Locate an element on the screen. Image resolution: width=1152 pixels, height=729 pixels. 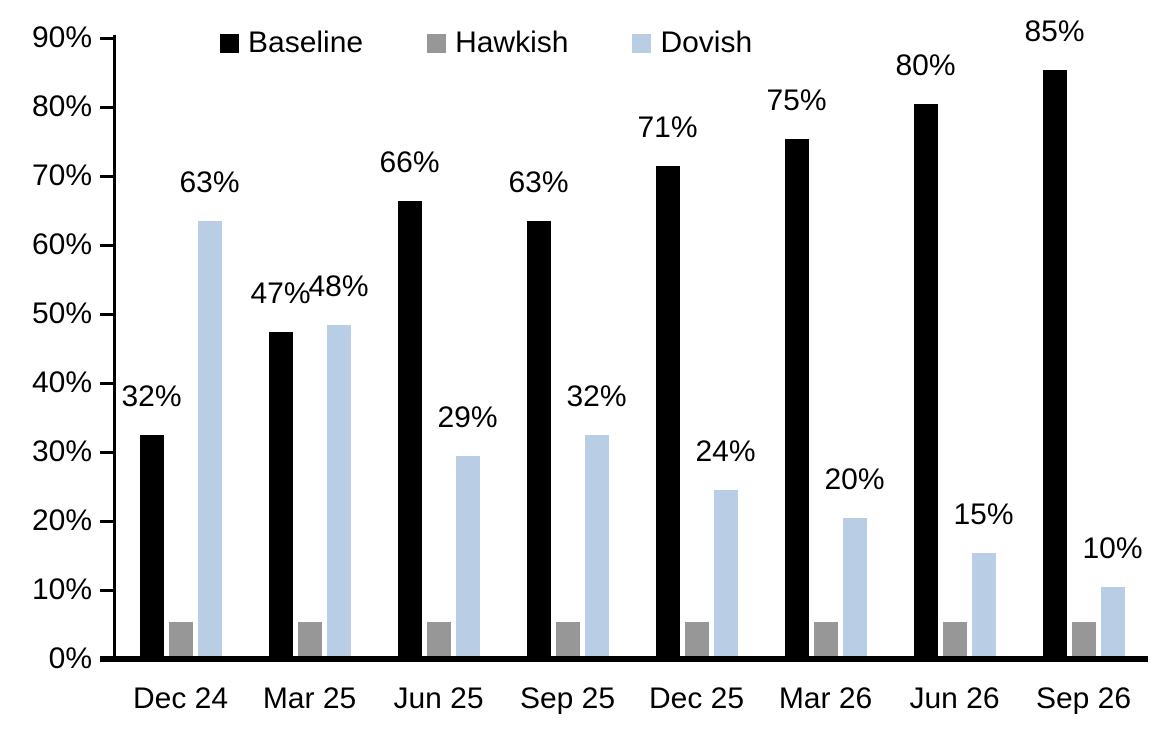
y-tick-label-9: 90% is located at coordinates (61, 37).